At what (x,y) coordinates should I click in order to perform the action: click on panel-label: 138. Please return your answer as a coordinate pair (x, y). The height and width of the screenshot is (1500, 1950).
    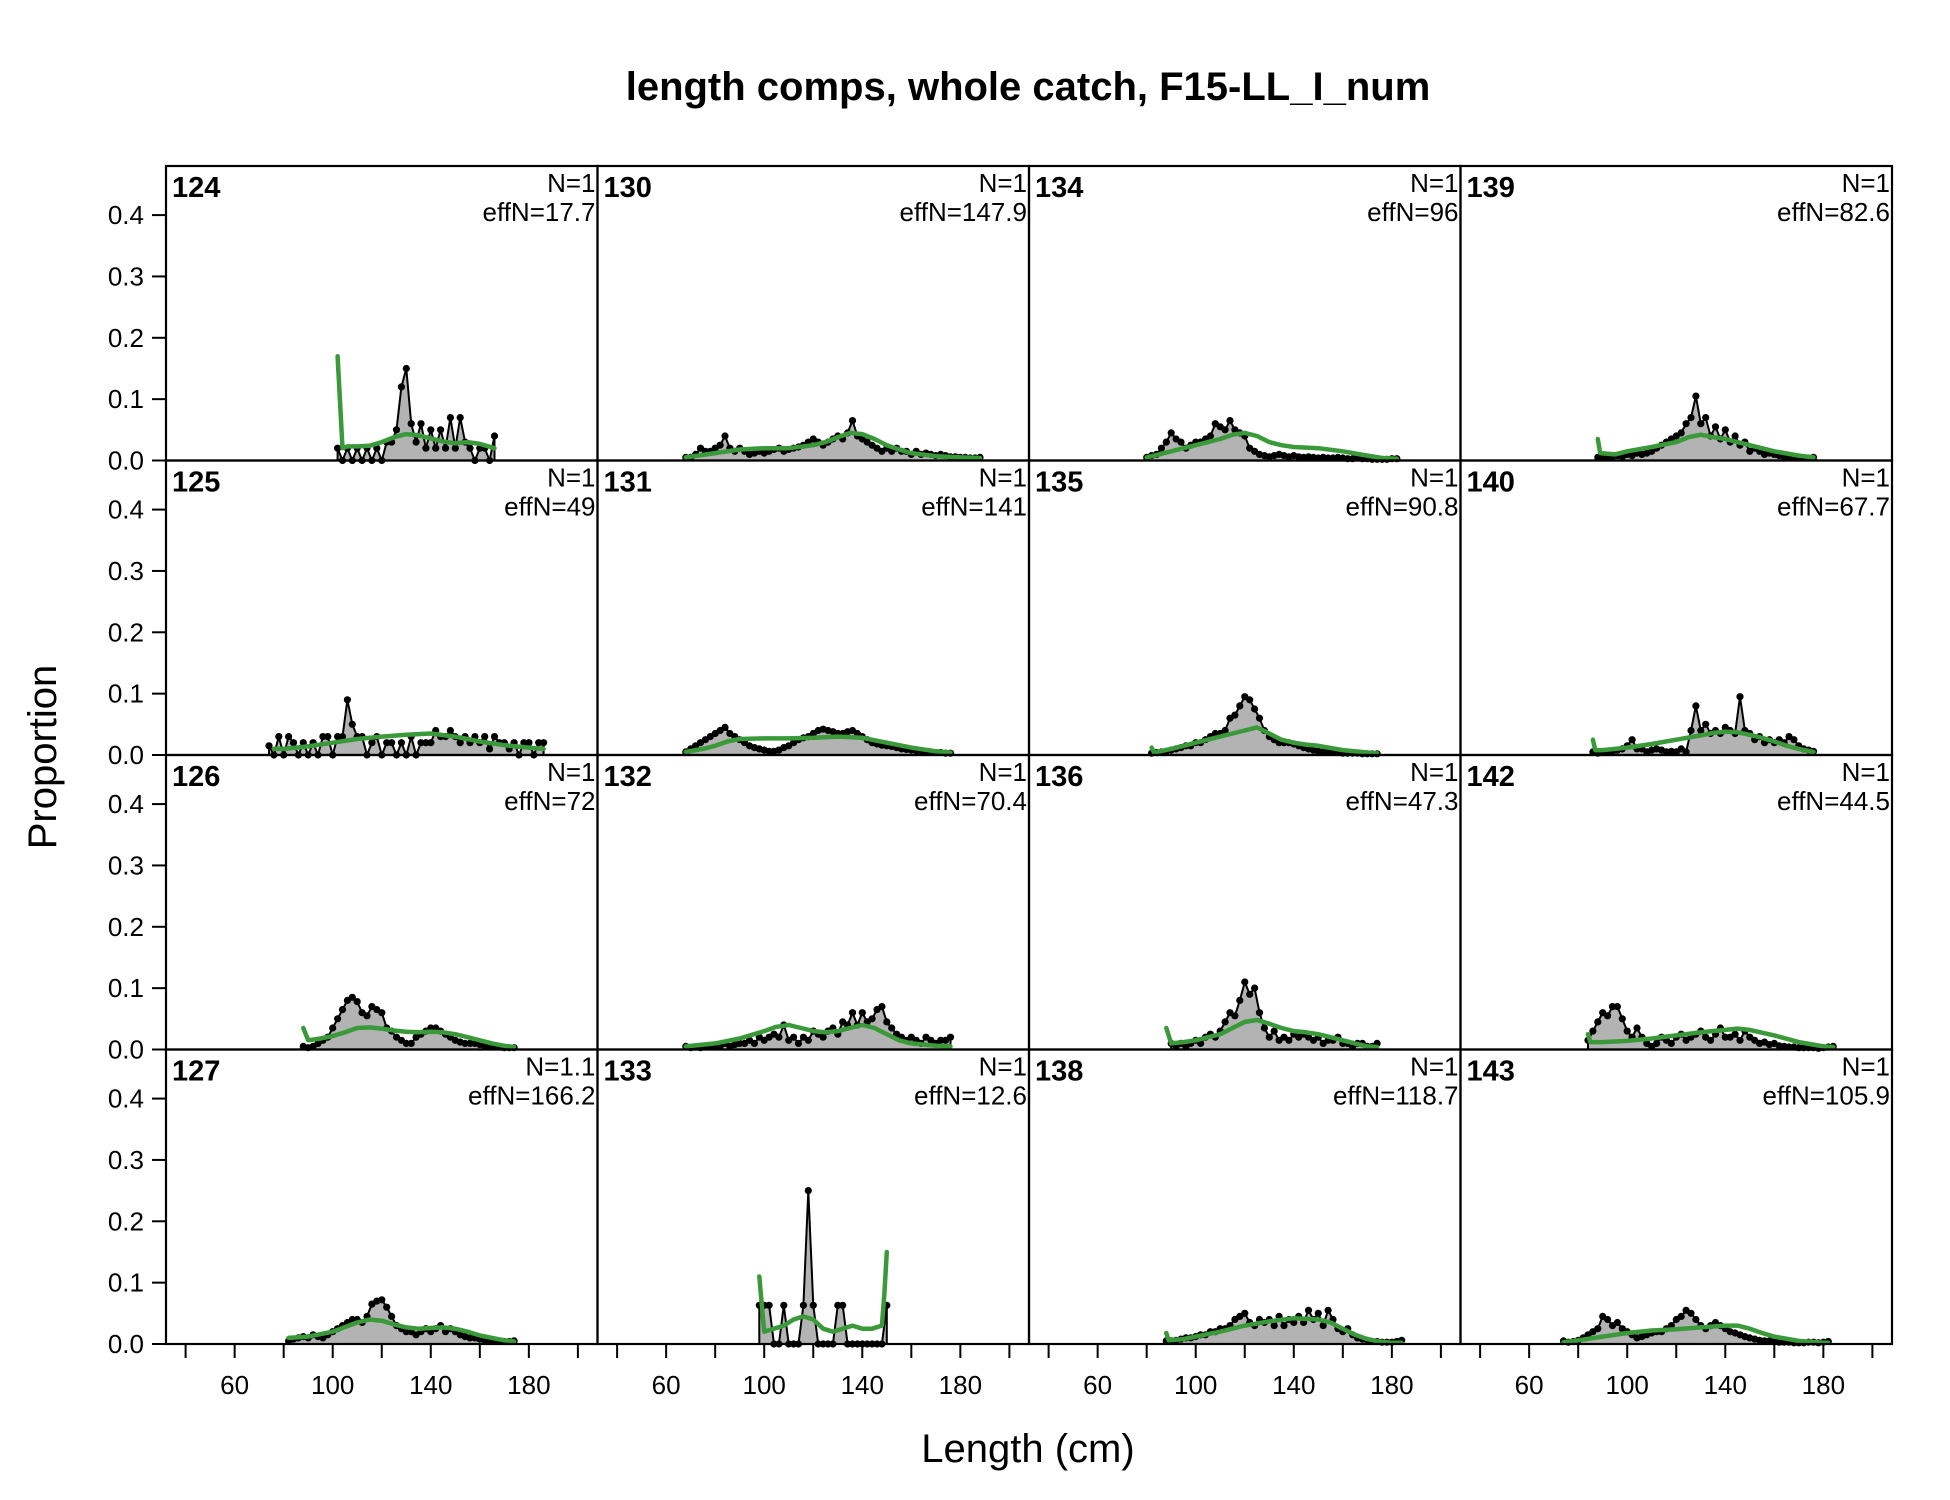
    Looking at the image, I should click on (1059, 1072).